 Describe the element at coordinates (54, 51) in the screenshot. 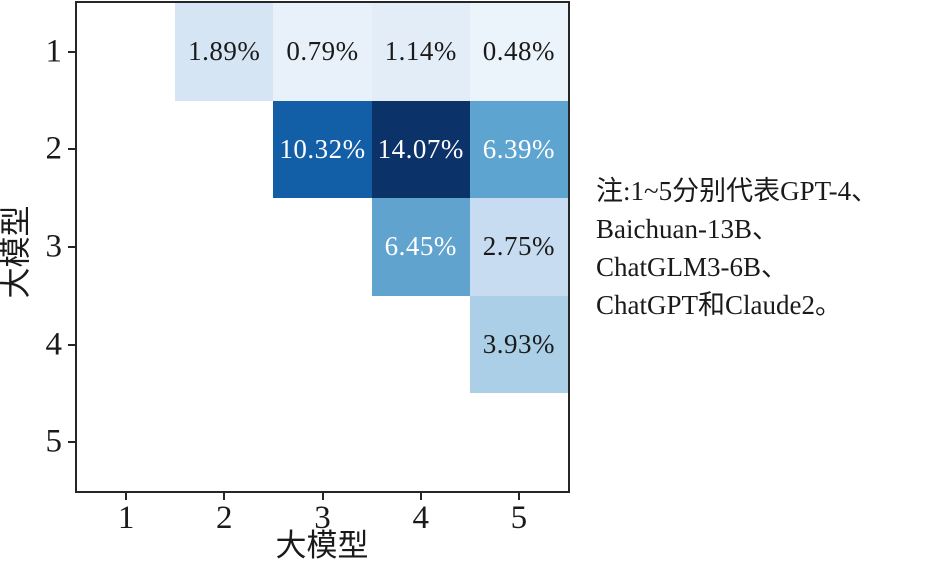

I see `y-tick-label: 1` at that location.